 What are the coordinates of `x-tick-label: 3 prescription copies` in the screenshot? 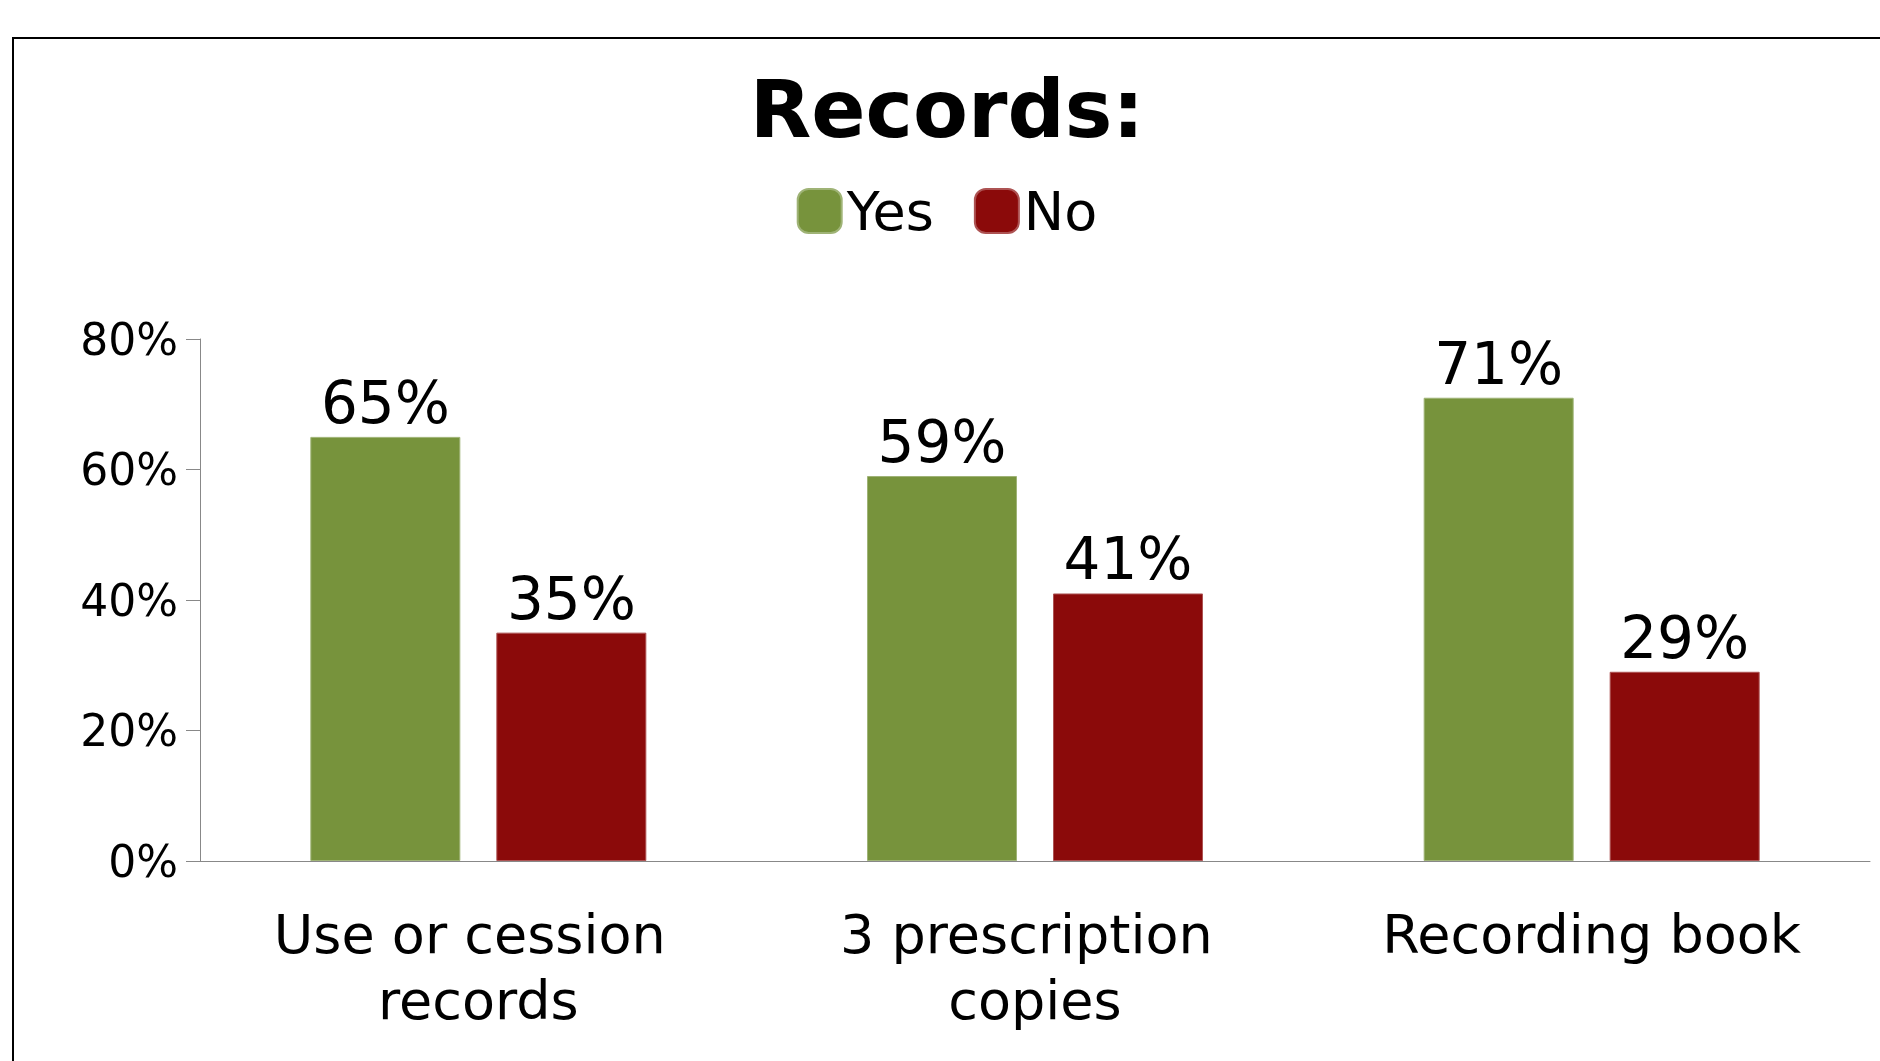 It's located at (1035, 967).